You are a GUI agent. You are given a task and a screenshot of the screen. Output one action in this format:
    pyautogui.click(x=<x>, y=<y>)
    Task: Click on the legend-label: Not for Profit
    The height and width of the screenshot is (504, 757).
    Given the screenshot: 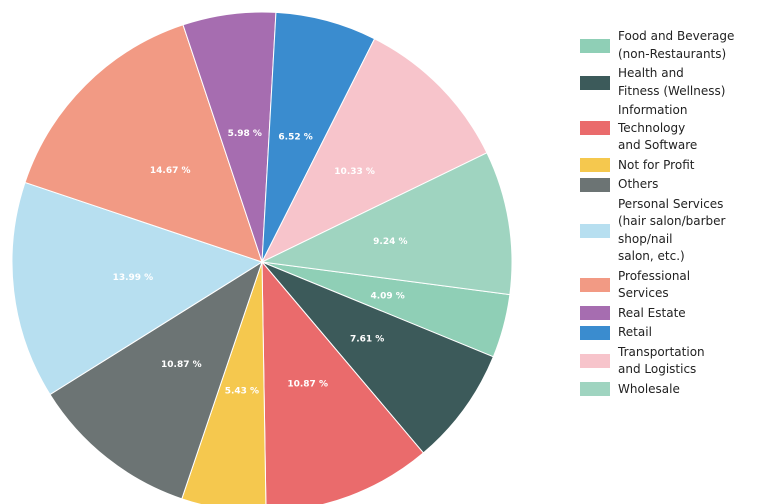 What is the action you would take?
    pyautogui.click(x=656, y=164)
    